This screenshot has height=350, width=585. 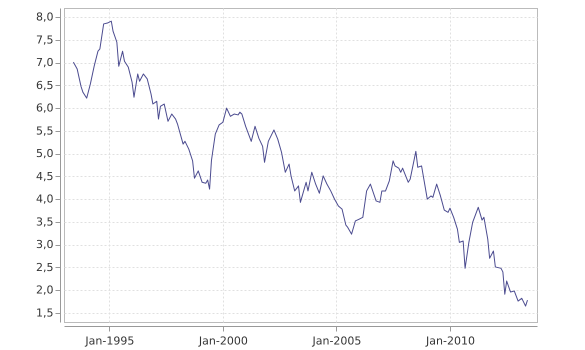 What do you see at coordinates (45, 63) in the screenshot?
I see `y-tick-label: 7,0` at bounding box center [45, 63].